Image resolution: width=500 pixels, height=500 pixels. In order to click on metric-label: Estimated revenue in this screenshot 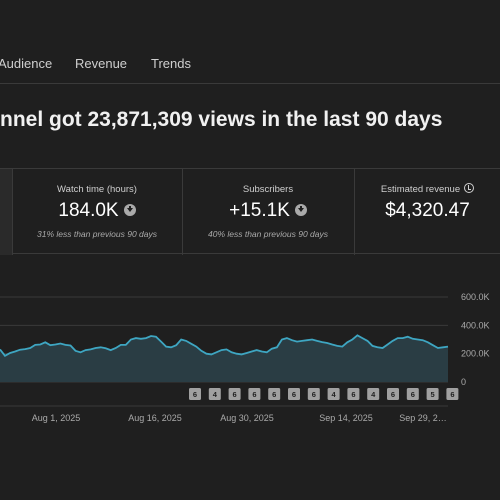, I will do `click(427, 189)`.